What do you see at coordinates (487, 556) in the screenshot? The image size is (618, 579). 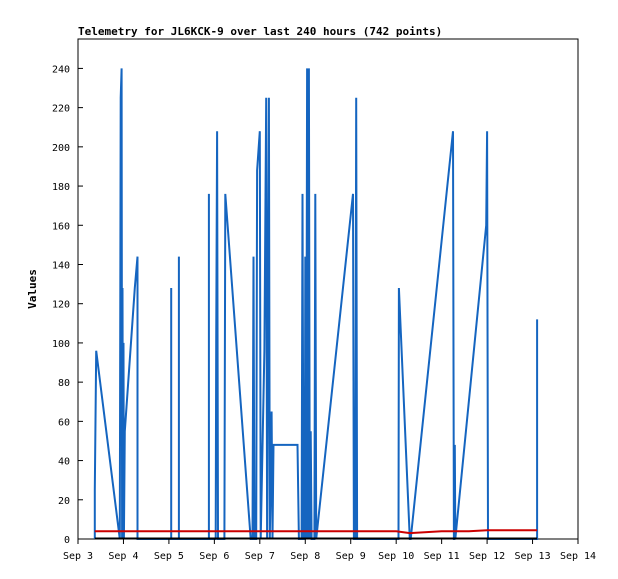 I see `x-tick-label: Sep 12` at bounding box center [487, 556].